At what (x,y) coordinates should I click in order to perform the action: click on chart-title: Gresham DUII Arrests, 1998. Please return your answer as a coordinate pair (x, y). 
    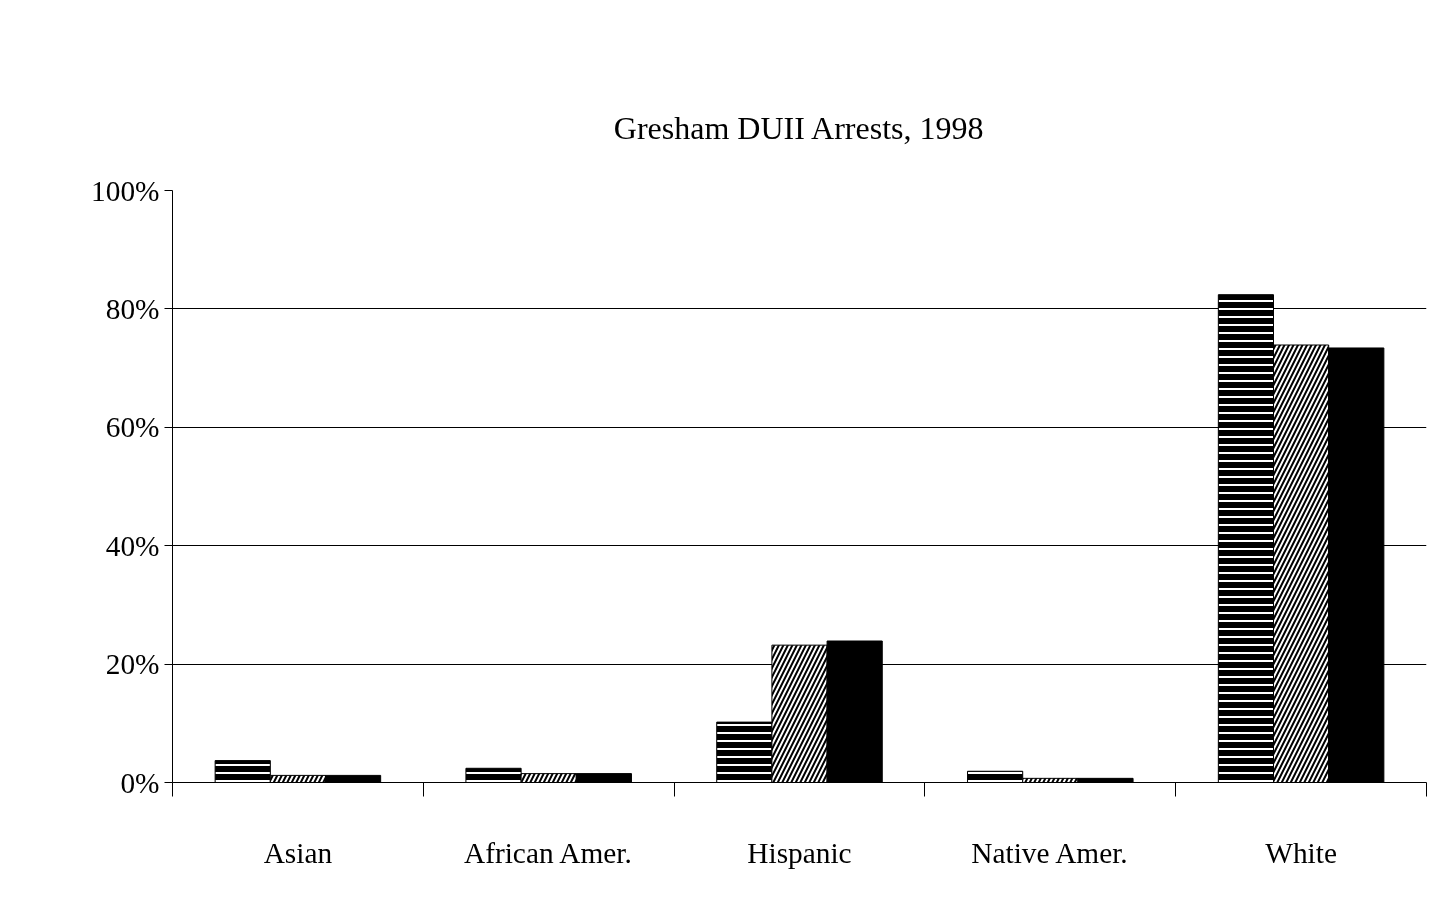
    Looking at the image, I should click on (798, 127).